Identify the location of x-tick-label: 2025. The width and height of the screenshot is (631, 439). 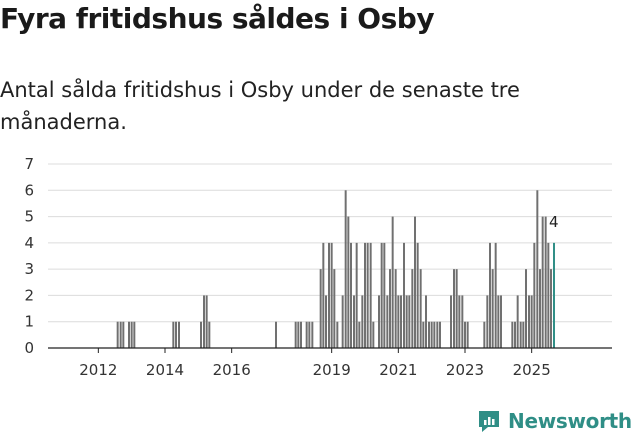
(532, 370).